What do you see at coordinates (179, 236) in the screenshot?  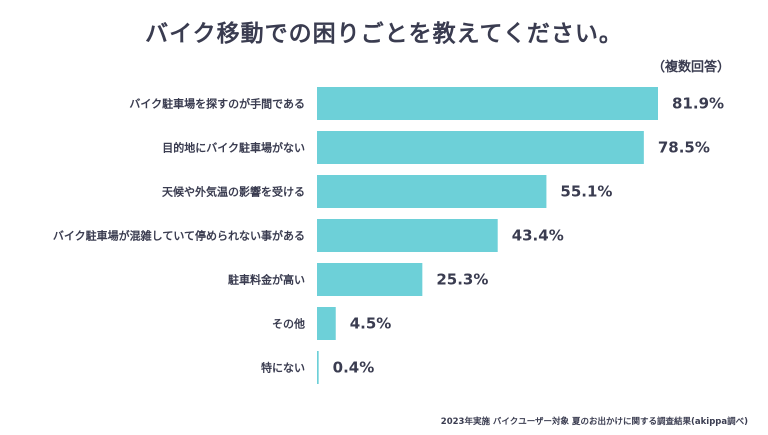 I see `category-label: バイク駐車場が混雑していて停められない事がある` at bounding box center [179, 236].